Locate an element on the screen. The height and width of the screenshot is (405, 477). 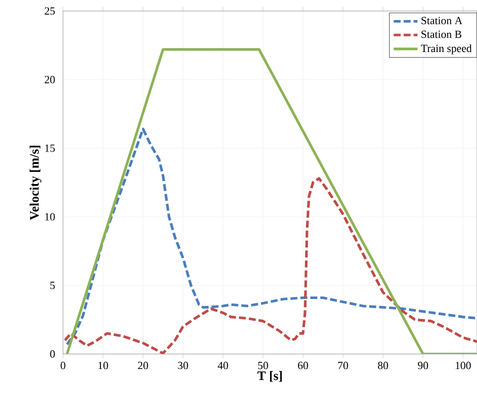
x-tick-label: 100 is located at coordinates (463, 366).